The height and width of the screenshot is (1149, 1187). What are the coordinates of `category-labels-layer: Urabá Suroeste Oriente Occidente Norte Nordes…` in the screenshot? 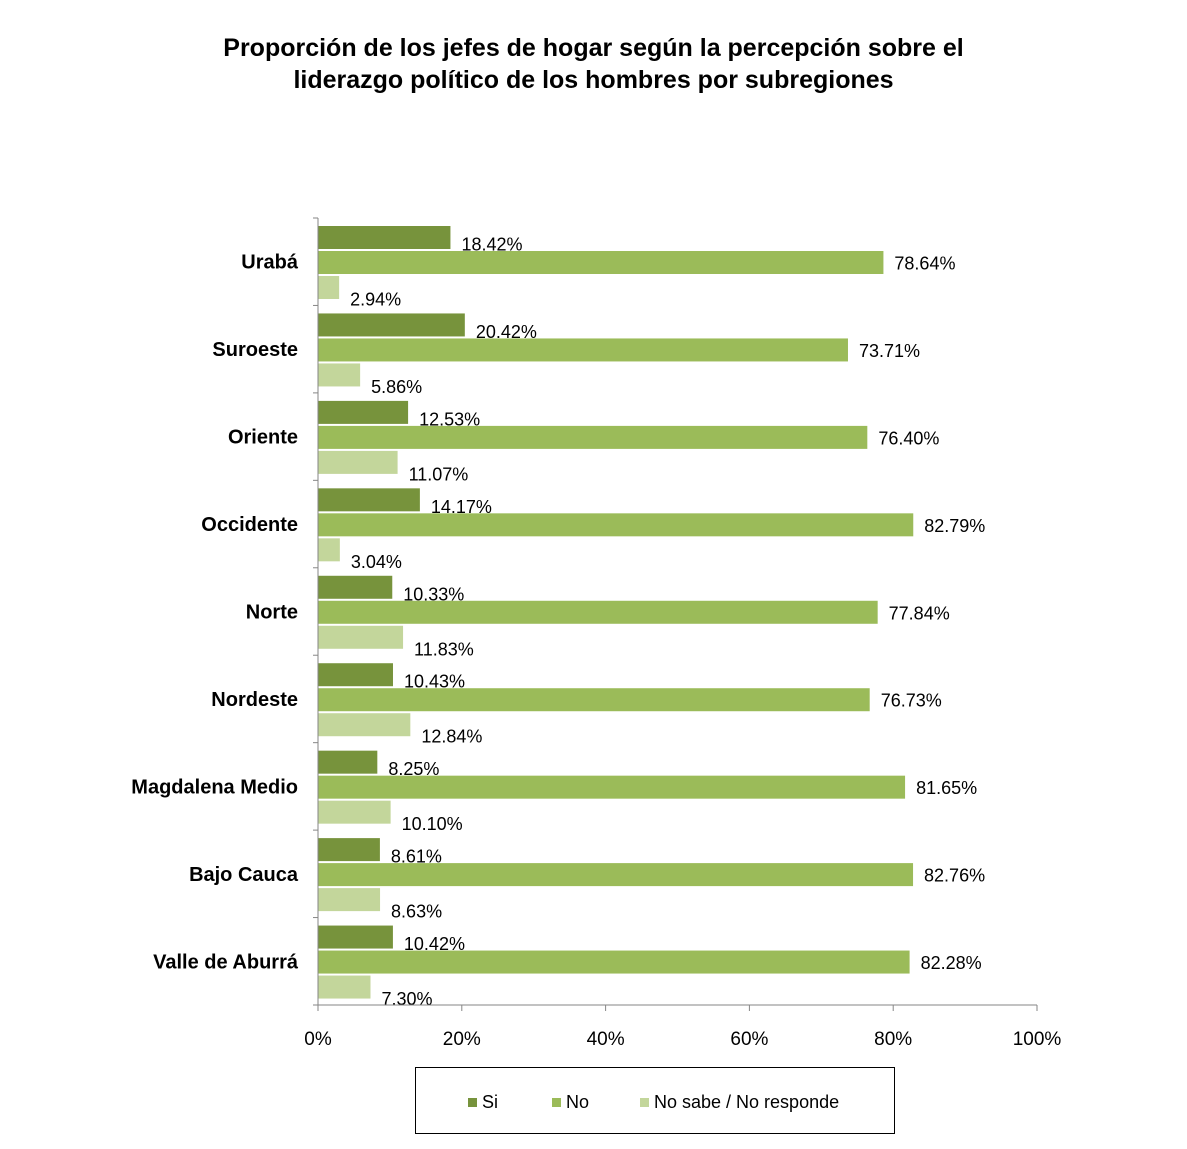 It's located at (215, 613).